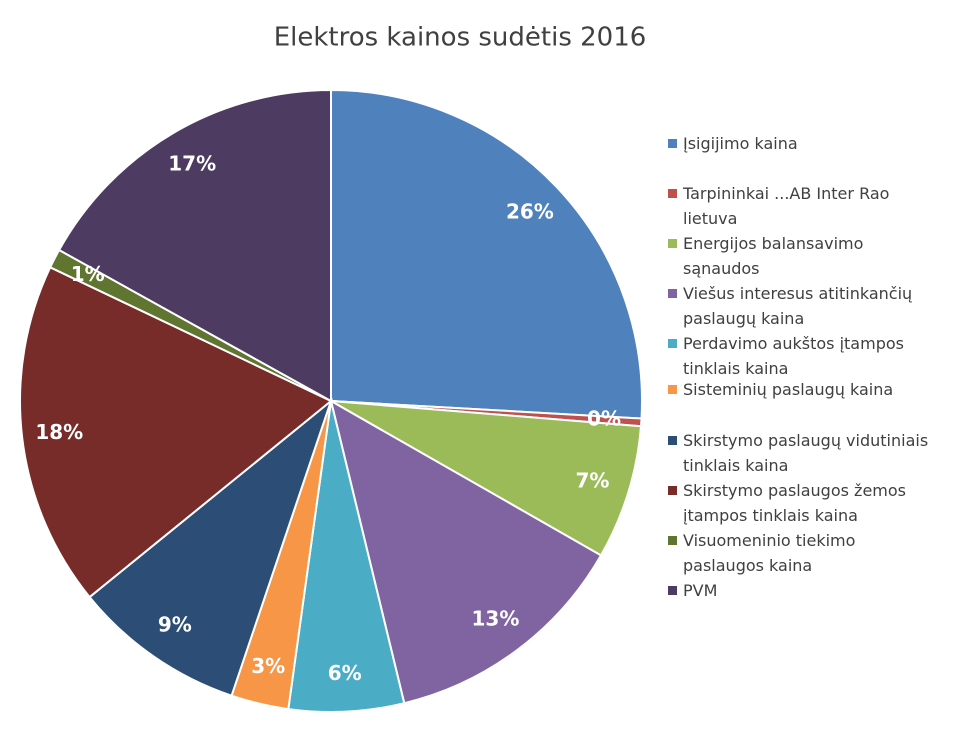  Describe the element at coordinates (592, 480) in the screenshot. I see `slice-label: 7%` at that location.